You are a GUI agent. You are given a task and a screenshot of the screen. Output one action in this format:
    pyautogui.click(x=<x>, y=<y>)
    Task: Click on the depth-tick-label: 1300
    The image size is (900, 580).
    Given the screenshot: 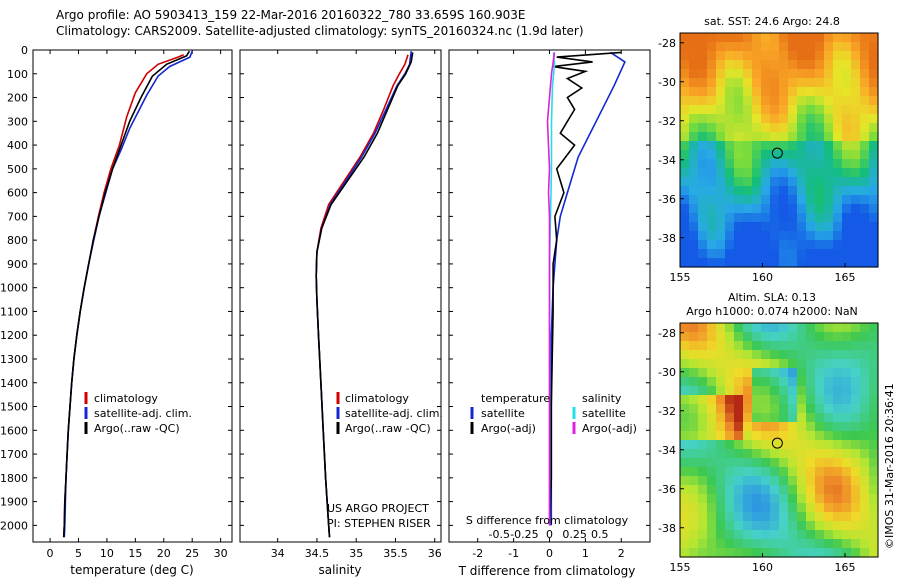 What is the action you would take?
    pyautogui.click(x=14, y=359)
    